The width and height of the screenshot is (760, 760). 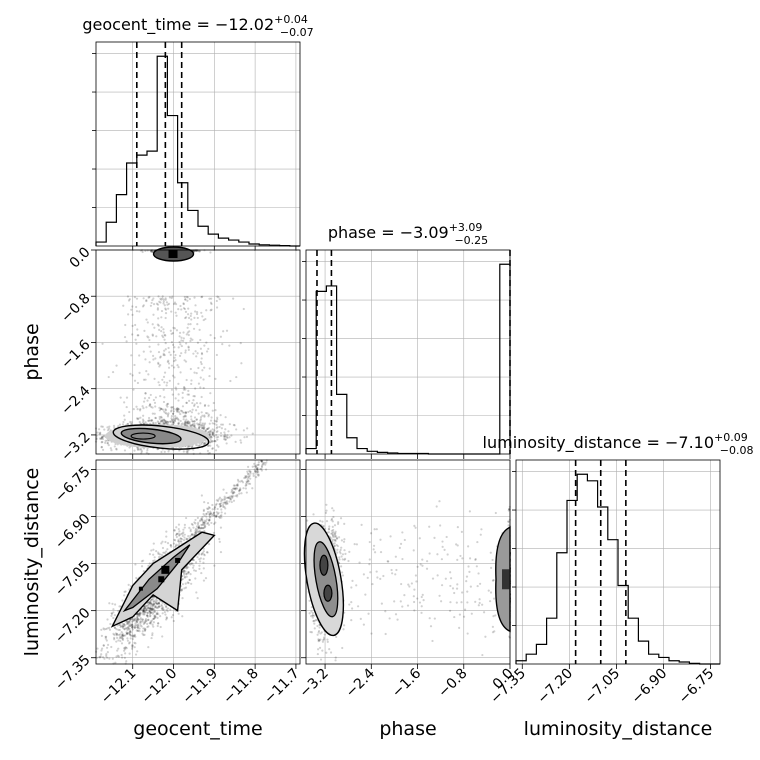 I want to click on histogram-phase, so click(x=408, y=359).